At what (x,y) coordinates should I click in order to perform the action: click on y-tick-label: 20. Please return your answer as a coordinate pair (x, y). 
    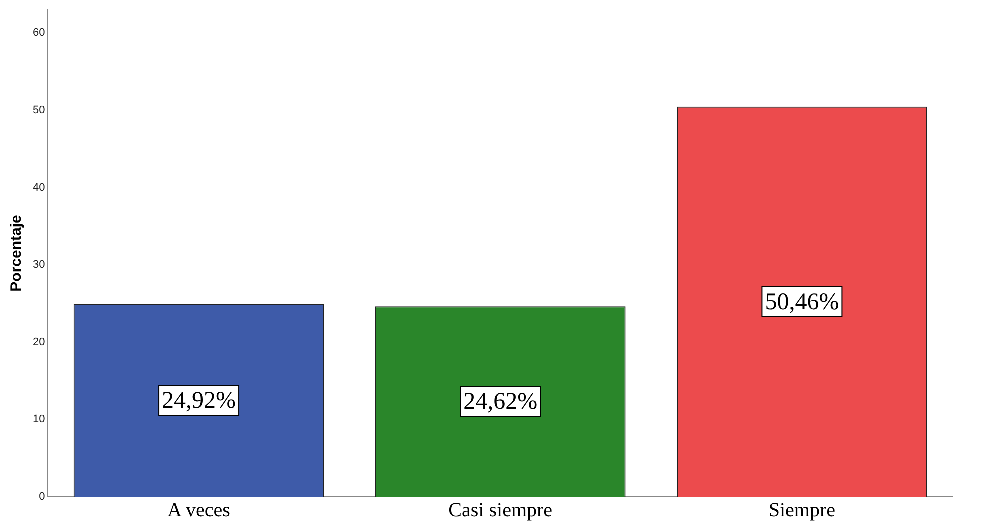
    Looking at the image, I should click on (39, 342).